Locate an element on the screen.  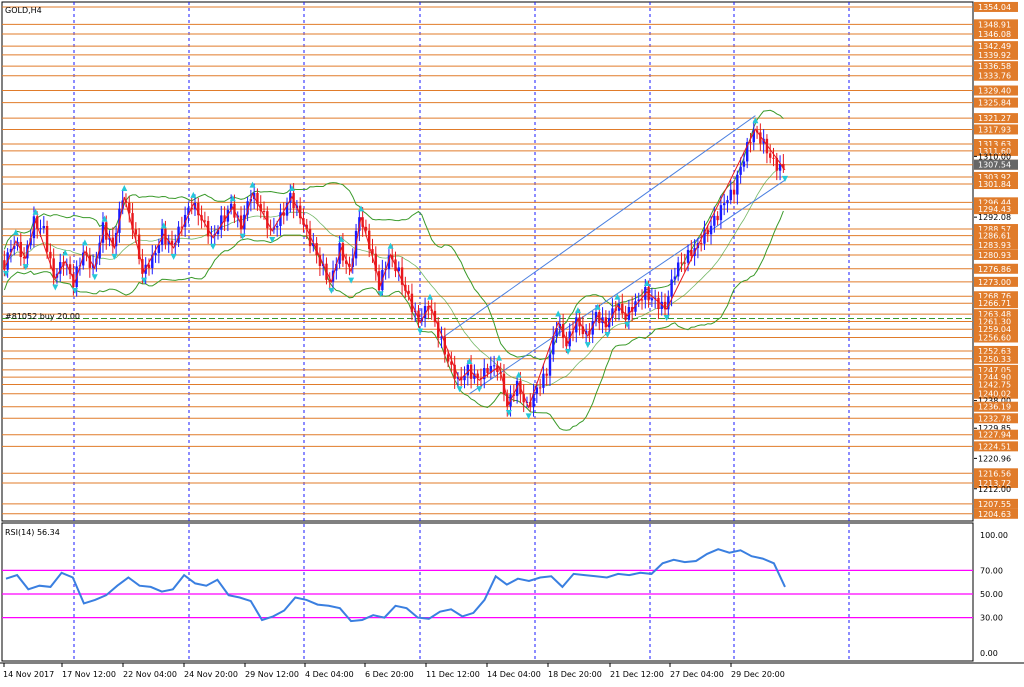
price-axis-label: 1263.48 is located at coordinates (994, 314).